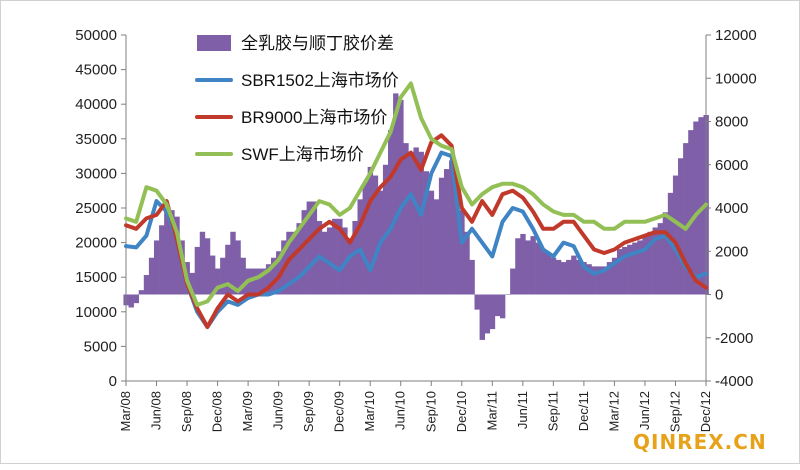 The image size is (800, 470). What do you see at coordinates (96, 104) in the screenshot?
I see `left-tick-label: 40000` at bounding box center [96, 104].